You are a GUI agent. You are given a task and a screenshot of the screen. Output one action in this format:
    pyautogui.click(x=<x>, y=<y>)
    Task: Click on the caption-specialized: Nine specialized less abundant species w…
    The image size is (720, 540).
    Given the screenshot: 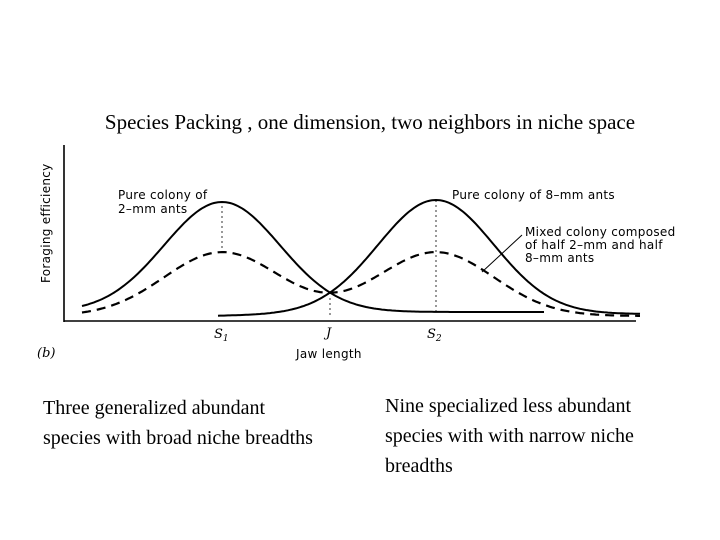 What is the action you would take?
    pyautogui.click(x=535, y=436)
    